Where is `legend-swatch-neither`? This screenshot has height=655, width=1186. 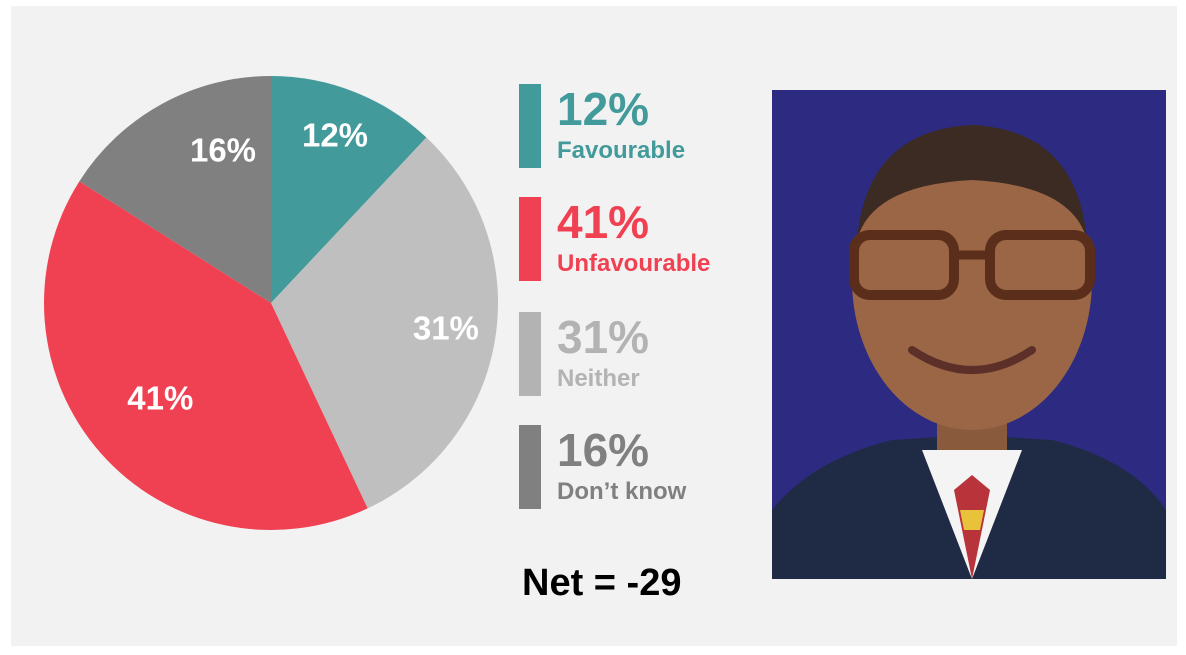
legend-swatch-neither is located at coordinates (530, 354).